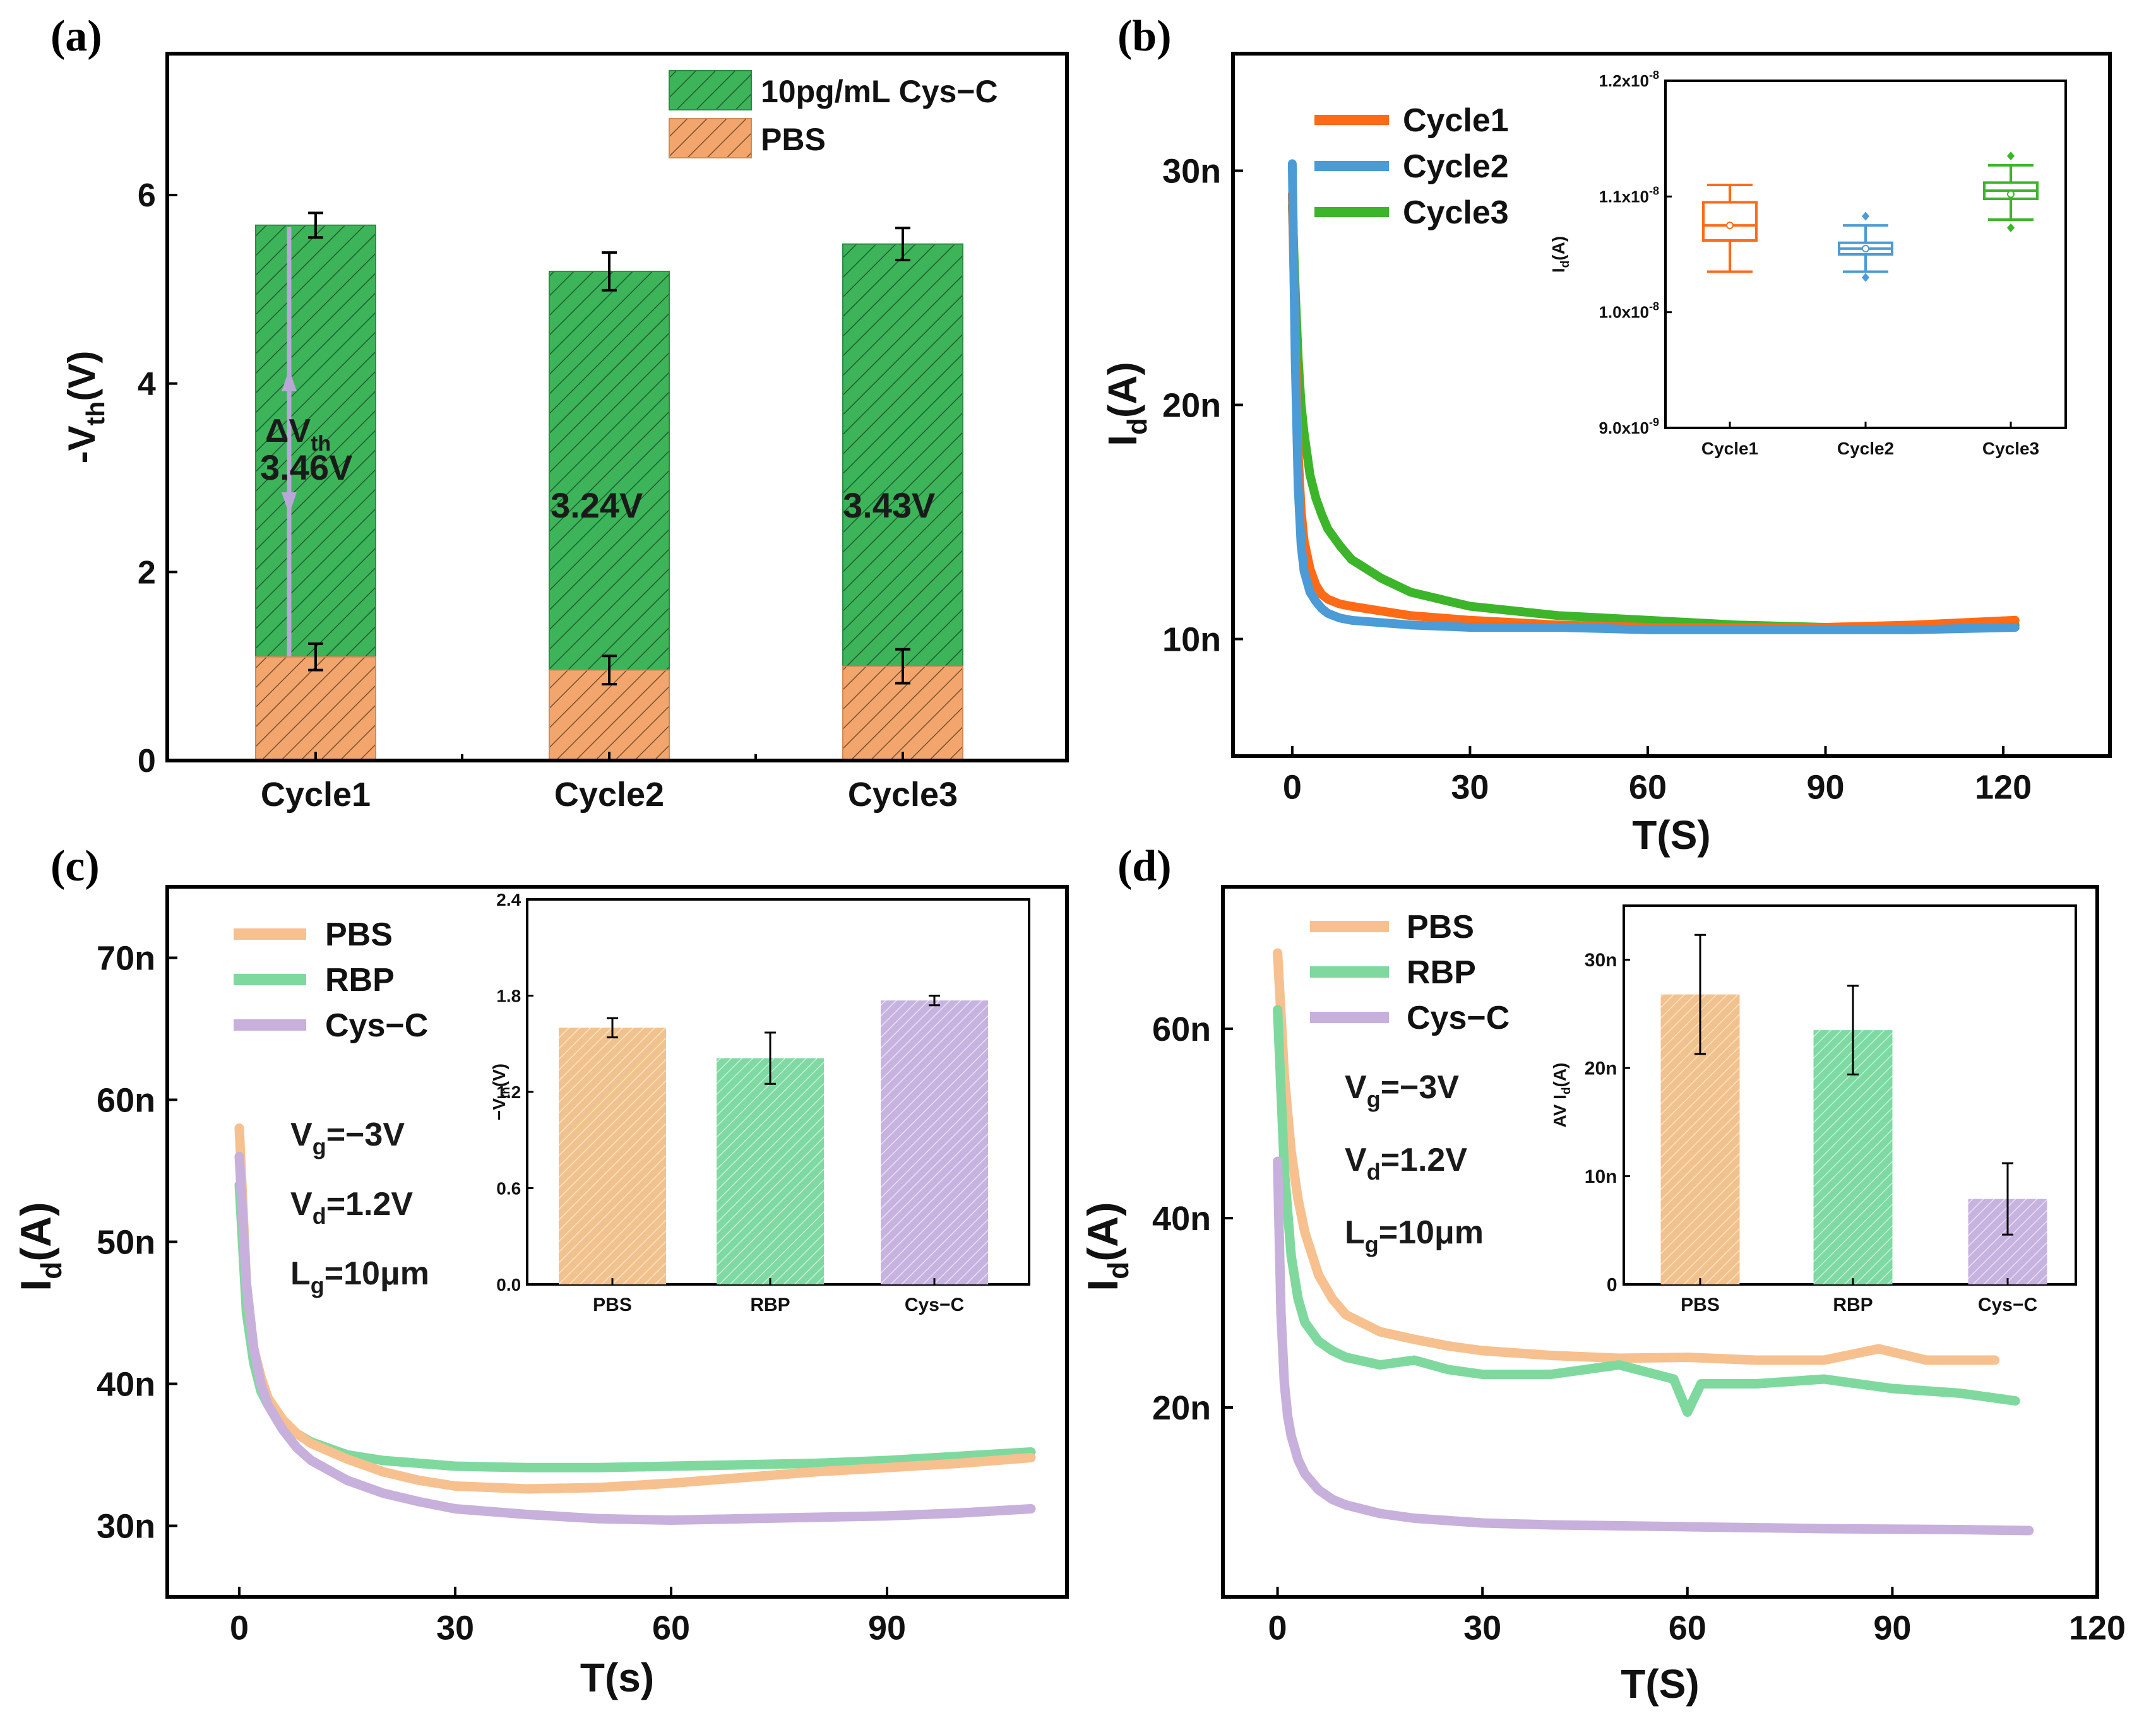  What do you see at coordinates (1372, 1244) in the screenshot?
I see `cond-lg-sub-d: g` at bounding box center [1372, 1244].